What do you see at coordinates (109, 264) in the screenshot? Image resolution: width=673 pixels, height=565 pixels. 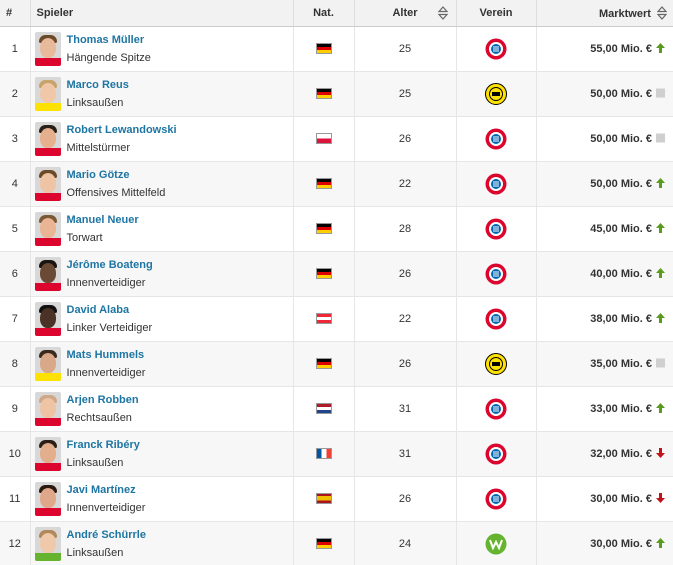 I see `player-name-link: Jérôme Boateng` at bounding box center [109, 264].